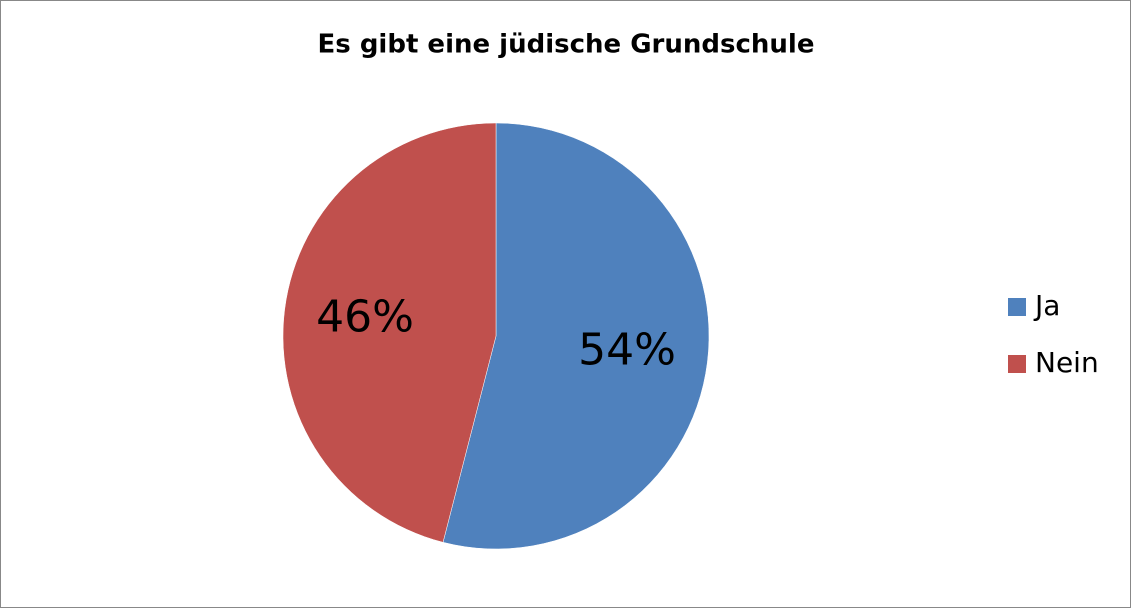 This screenshot has width=1131, height=608. I want to click on data-label: 54%, so click(627, 350).